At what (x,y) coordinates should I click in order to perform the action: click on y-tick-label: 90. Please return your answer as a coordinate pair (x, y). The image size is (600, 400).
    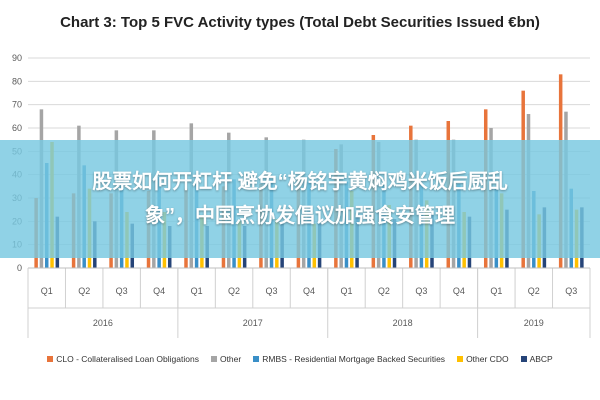
    Looking at the image, I should click on (17, 58).